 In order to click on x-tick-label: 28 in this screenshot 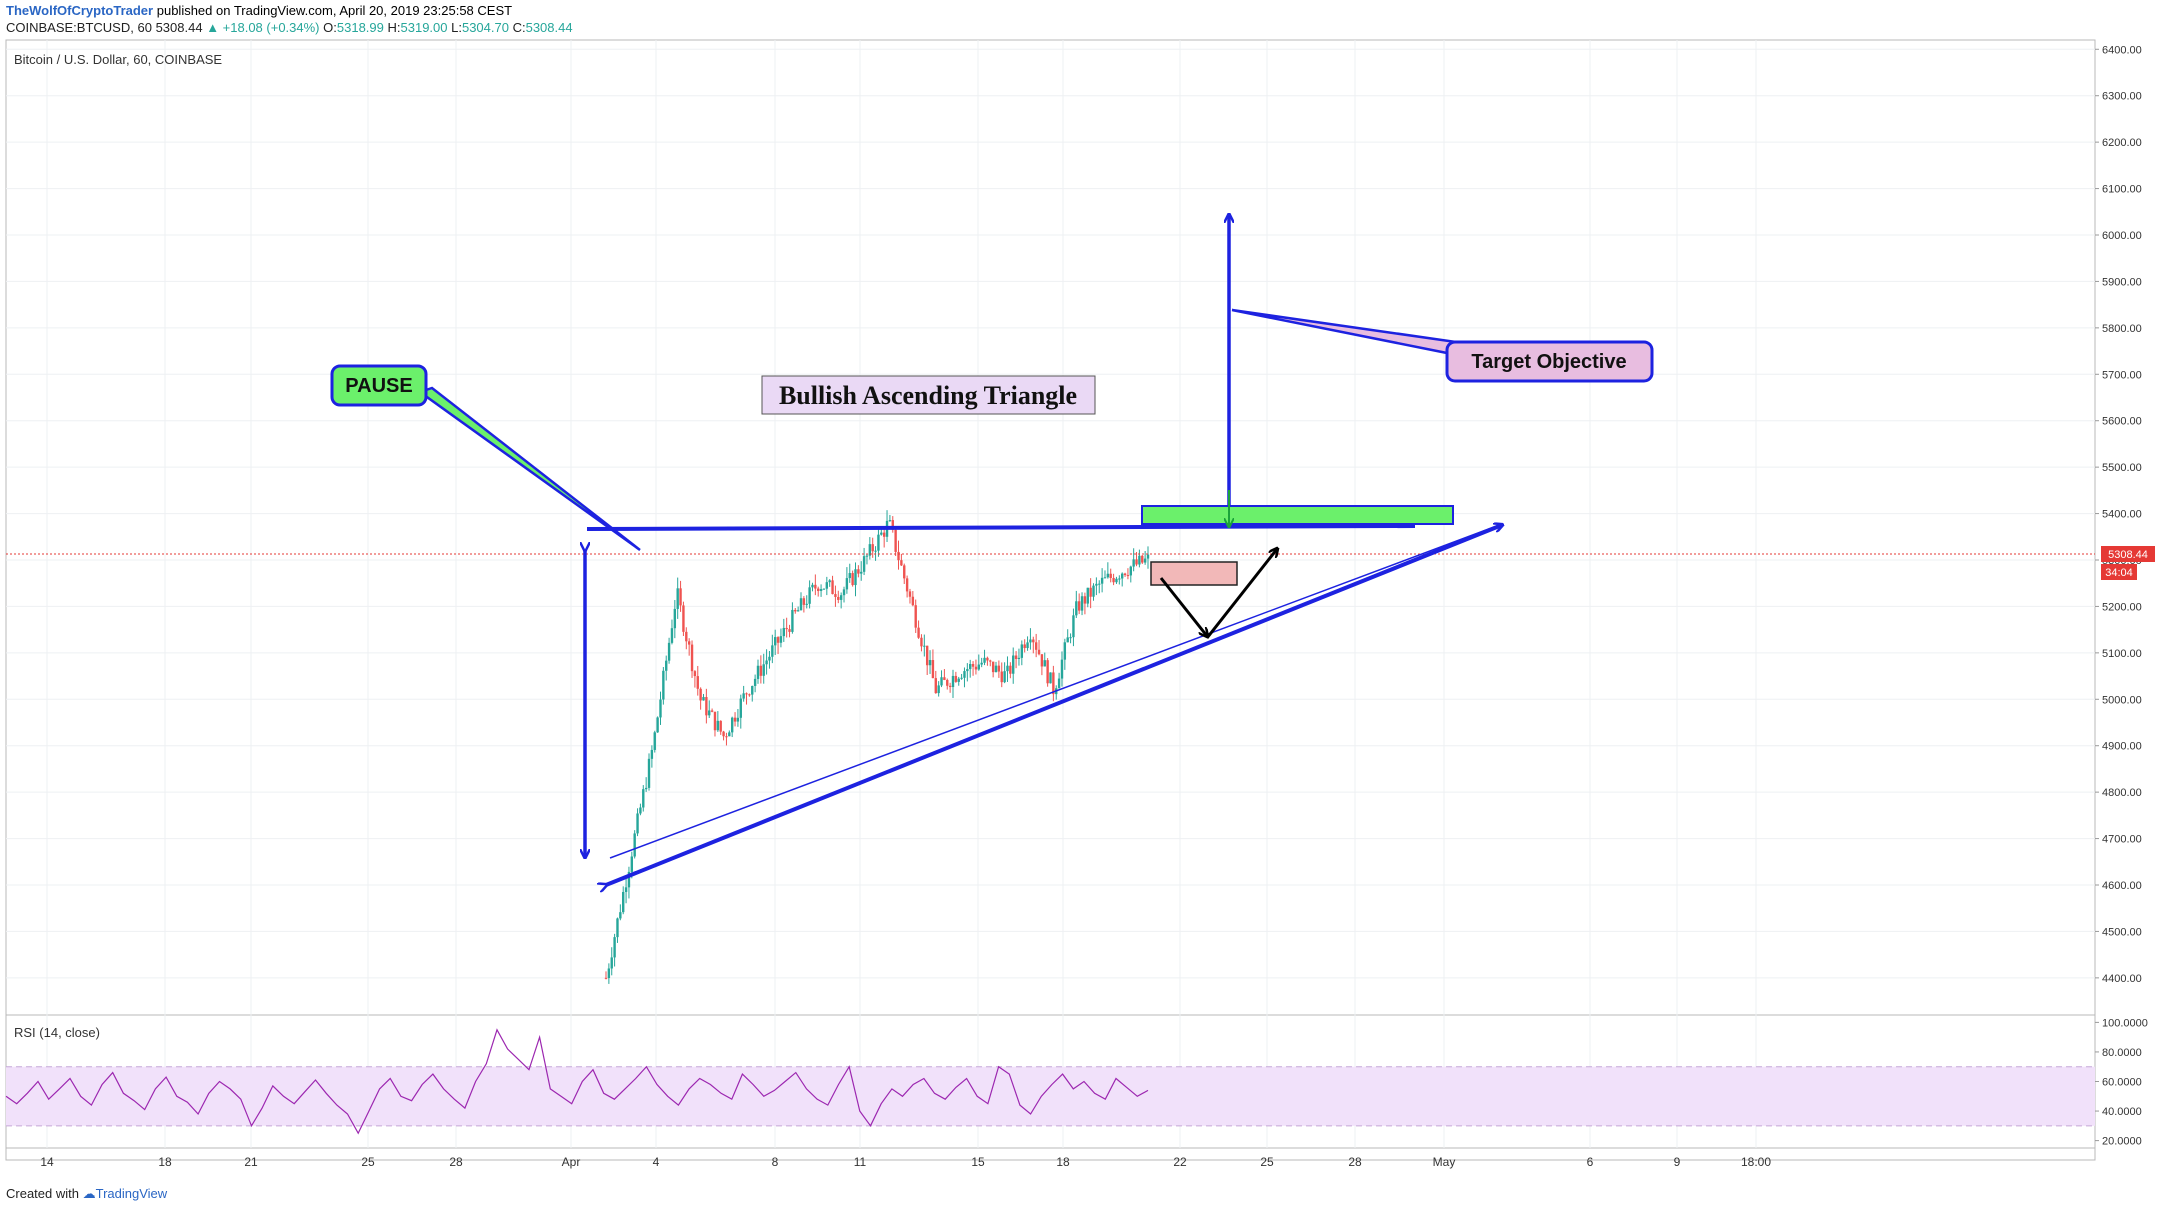, I will do `click(1355, 1162)`.